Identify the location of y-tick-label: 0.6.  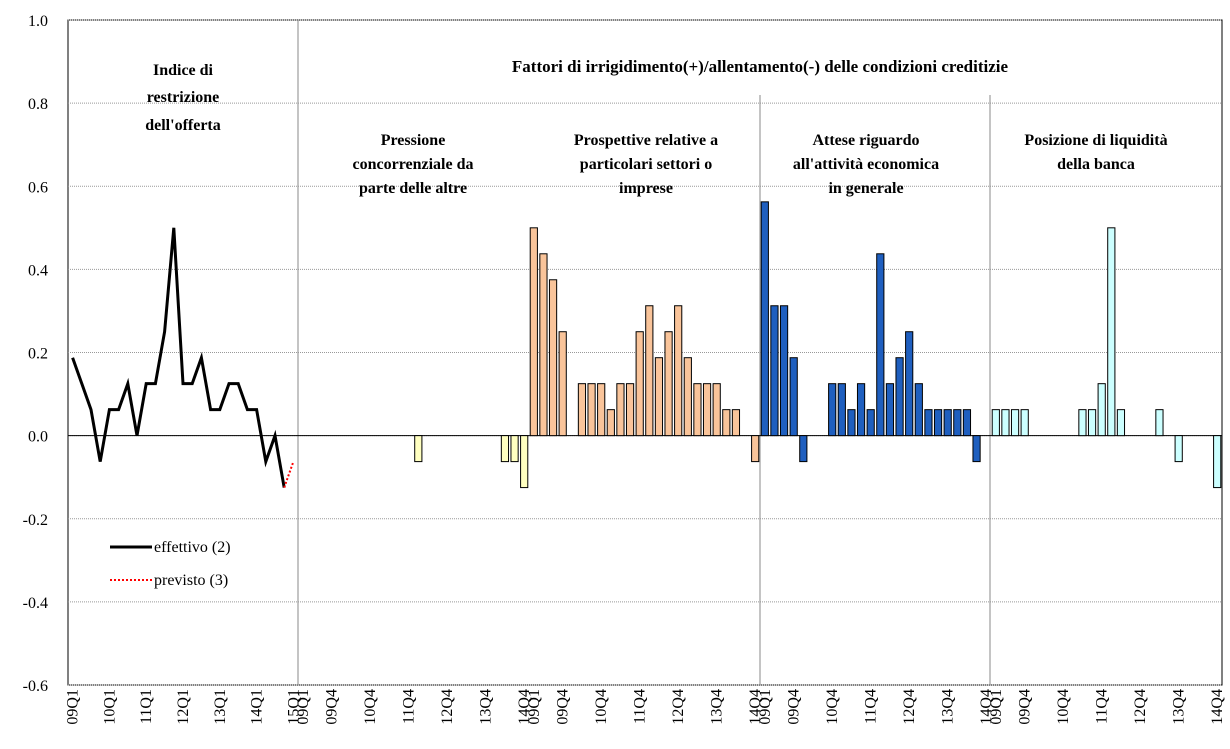
(38, 187).